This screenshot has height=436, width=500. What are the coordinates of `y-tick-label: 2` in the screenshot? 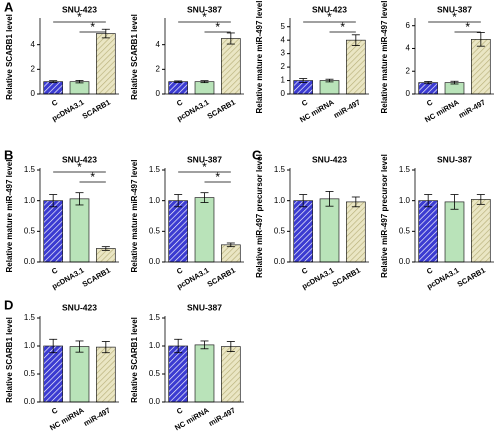 It's located at (283, 66).